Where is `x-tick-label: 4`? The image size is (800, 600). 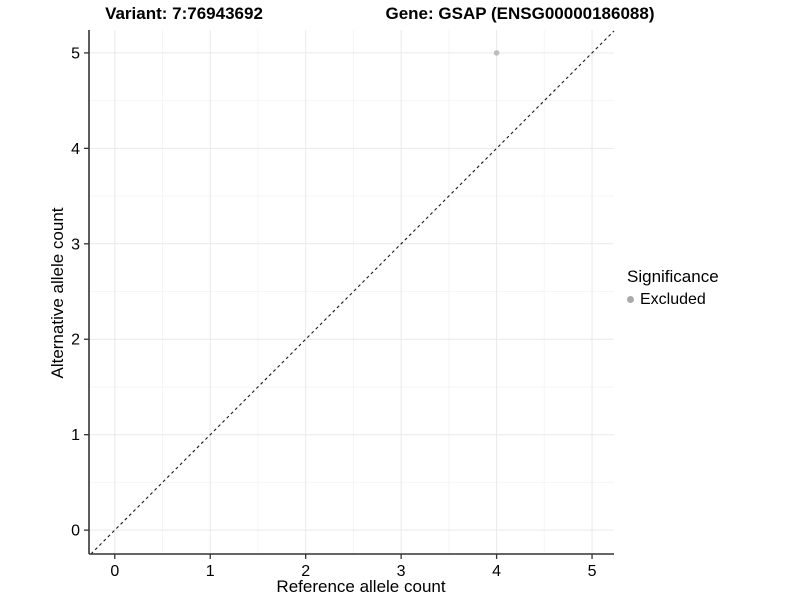 x-tick-label: 4 is located at coordinates (496, 571).